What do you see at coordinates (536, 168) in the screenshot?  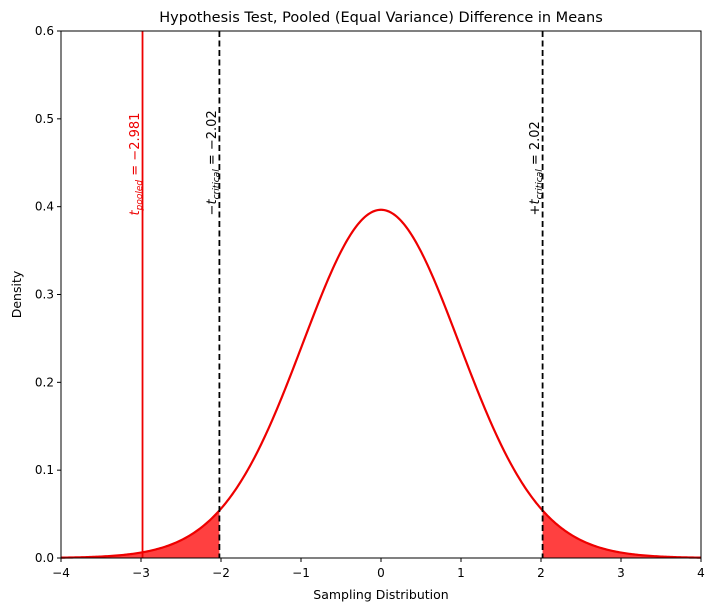 I see `positive-critical-annotation: +tcritical = 2.02` at bounding box center [536, 168].